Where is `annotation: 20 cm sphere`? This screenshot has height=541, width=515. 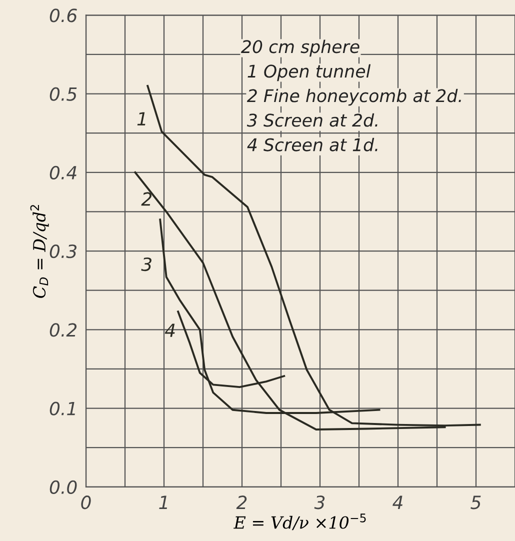 annotation: 20 cm sphere is located at coordinates (300, 48).